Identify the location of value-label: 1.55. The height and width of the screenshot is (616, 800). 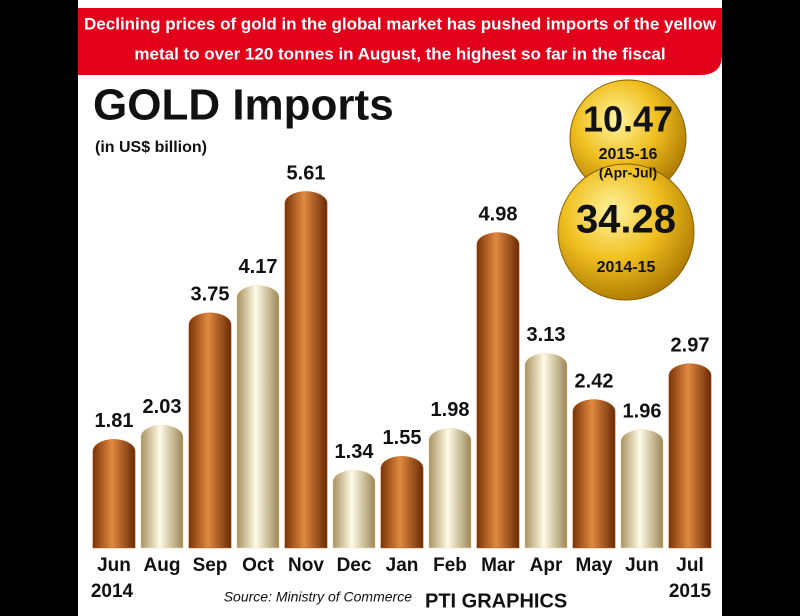
(402, 438).